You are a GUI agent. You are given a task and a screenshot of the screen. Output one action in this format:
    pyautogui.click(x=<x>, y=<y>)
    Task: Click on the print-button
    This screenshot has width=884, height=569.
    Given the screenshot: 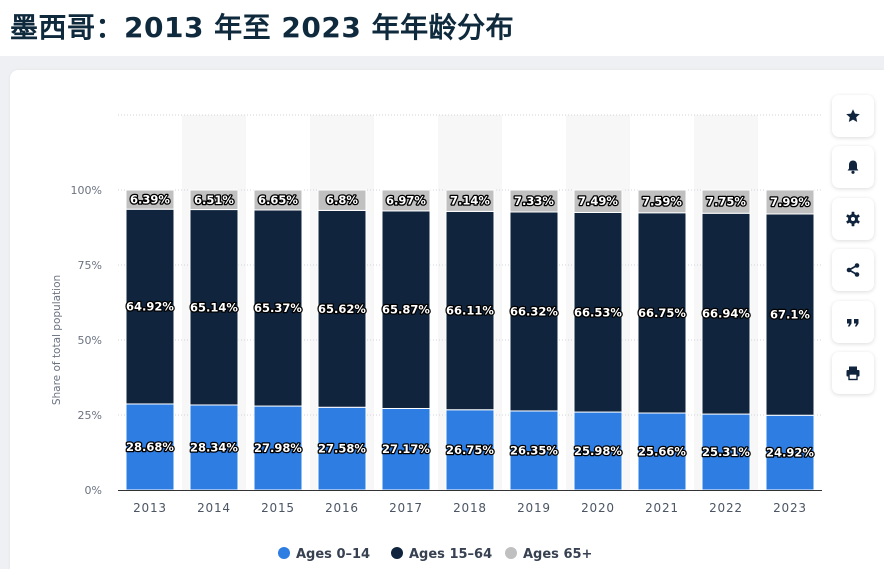 What is the action you would take?
    pyautogui.click(x=853, y=373)
    